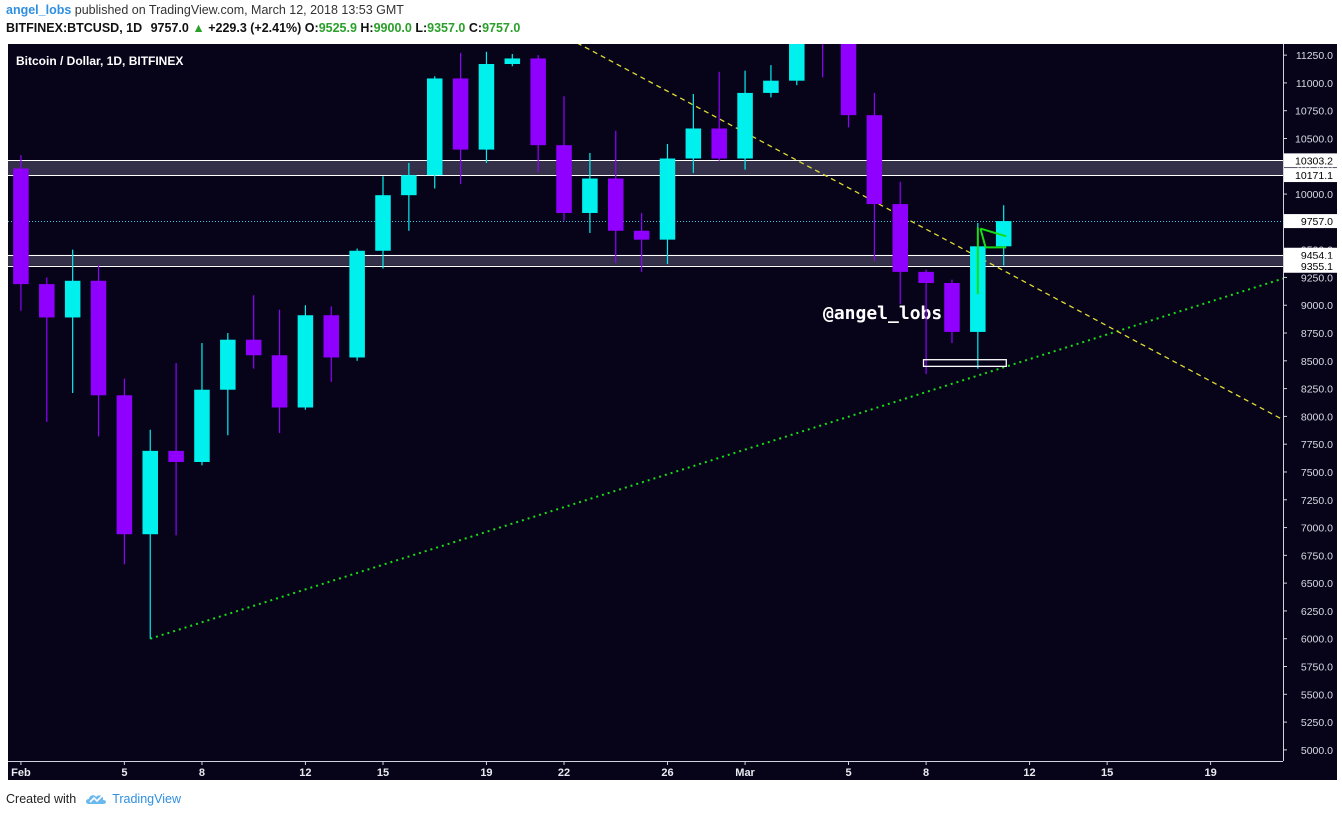 Image resolution: width=1342 pixels, height=816 pixels. What do you see at coordinates (99, 61) in the screenshot?
I see `chart-title: Bitcoin / Dollar, 1D, BITFINEX` at bounding box center [99, 61].